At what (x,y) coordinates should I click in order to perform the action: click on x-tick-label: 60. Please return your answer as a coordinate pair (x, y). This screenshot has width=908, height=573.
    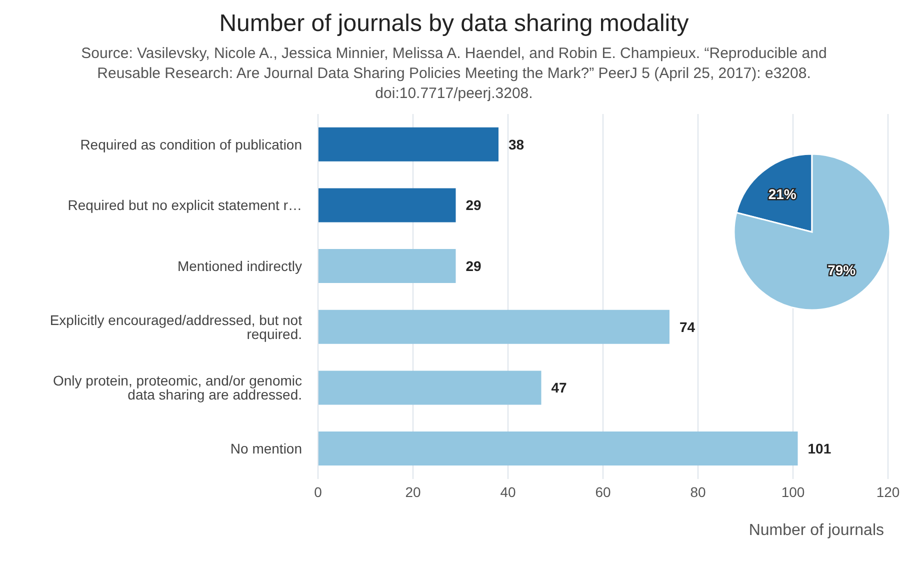
    Looking at the image, I should click on (603, 492).